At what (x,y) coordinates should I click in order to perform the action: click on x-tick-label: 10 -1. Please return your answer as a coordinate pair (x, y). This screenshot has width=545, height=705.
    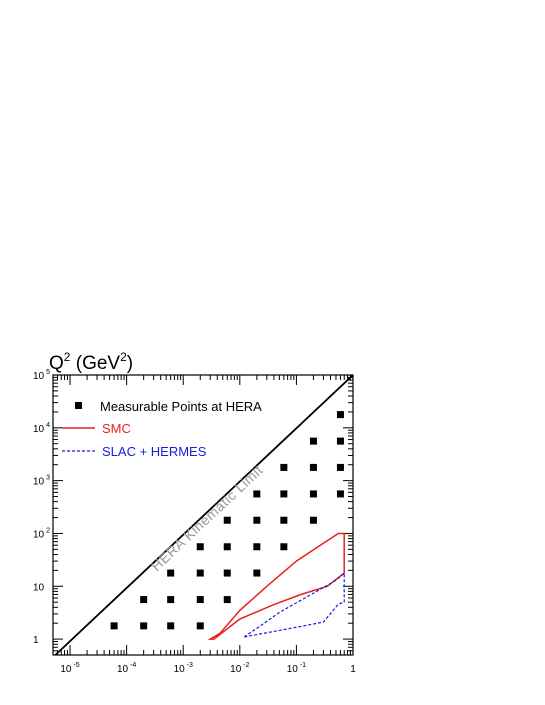
    Looking at the image, I should click on (296, 668).